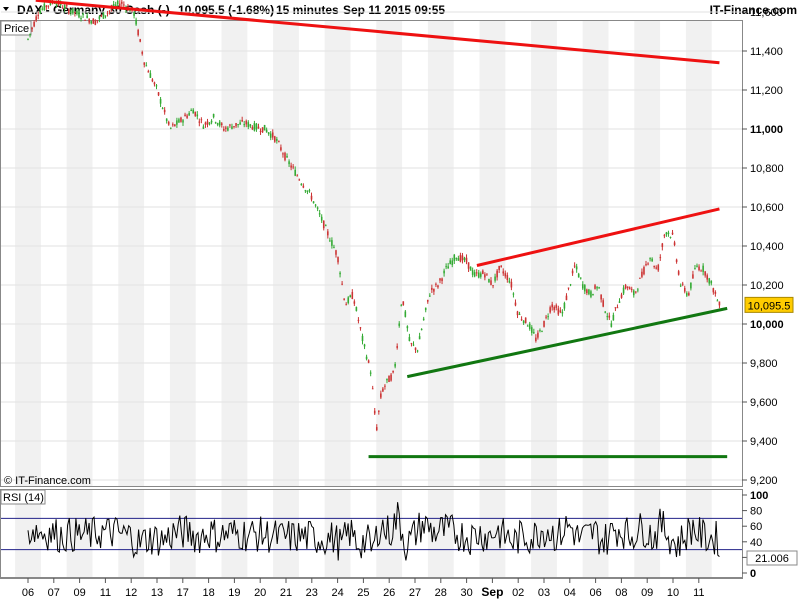 Image resolution: width=800 pixels, height=600 pixels. I want to click on time-tick-label: 07, so click(54, 593).